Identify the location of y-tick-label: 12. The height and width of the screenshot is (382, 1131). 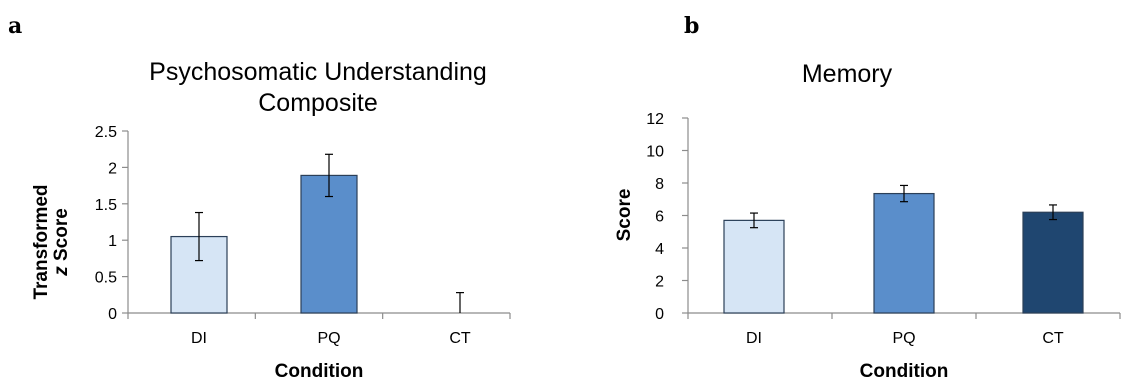
(655, 119).